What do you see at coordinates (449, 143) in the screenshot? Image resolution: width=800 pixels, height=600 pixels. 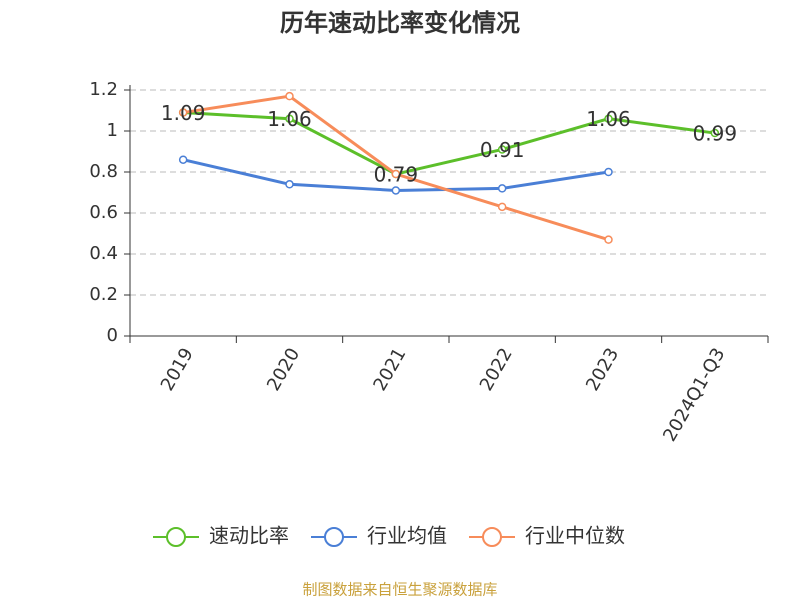 I see `series-line` at bounding box center [449, 143].